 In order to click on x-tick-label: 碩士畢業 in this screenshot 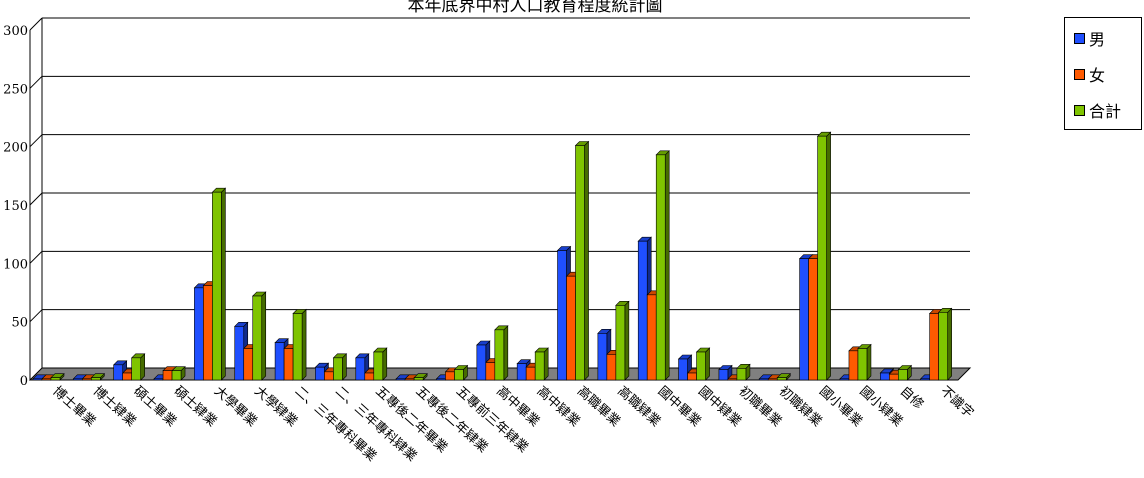, I will do `click(154, 406)`.